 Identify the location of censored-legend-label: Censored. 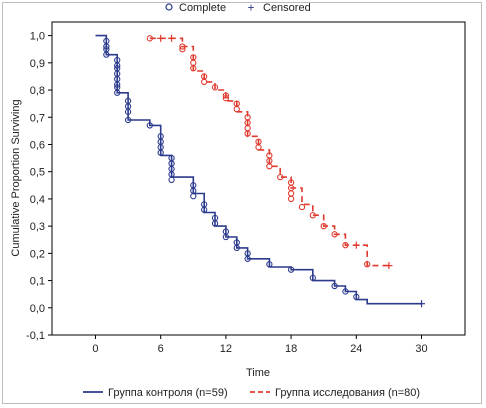
(287, 8).